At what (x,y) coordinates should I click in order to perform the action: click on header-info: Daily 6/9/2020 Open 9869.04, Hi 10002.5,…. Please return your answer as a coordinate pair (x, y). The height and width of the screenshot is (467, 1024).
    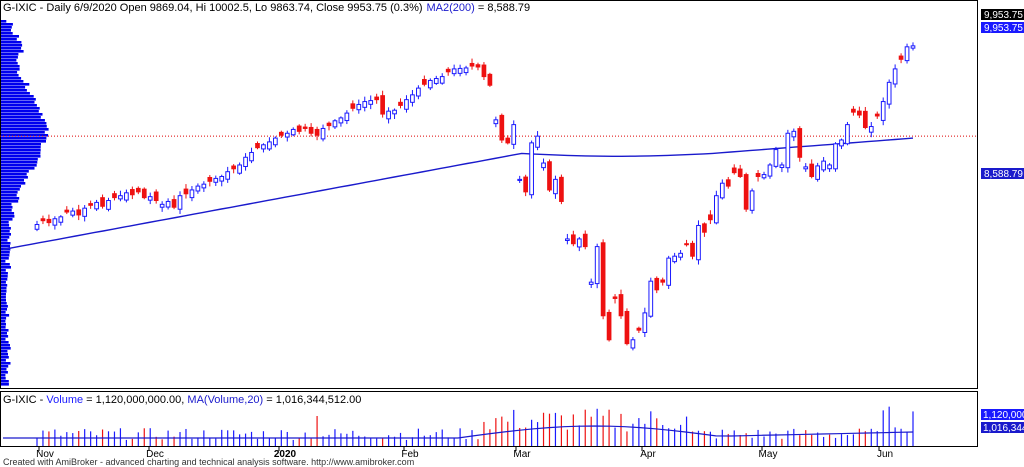
    Looking at the image, I should click on (234, 8).